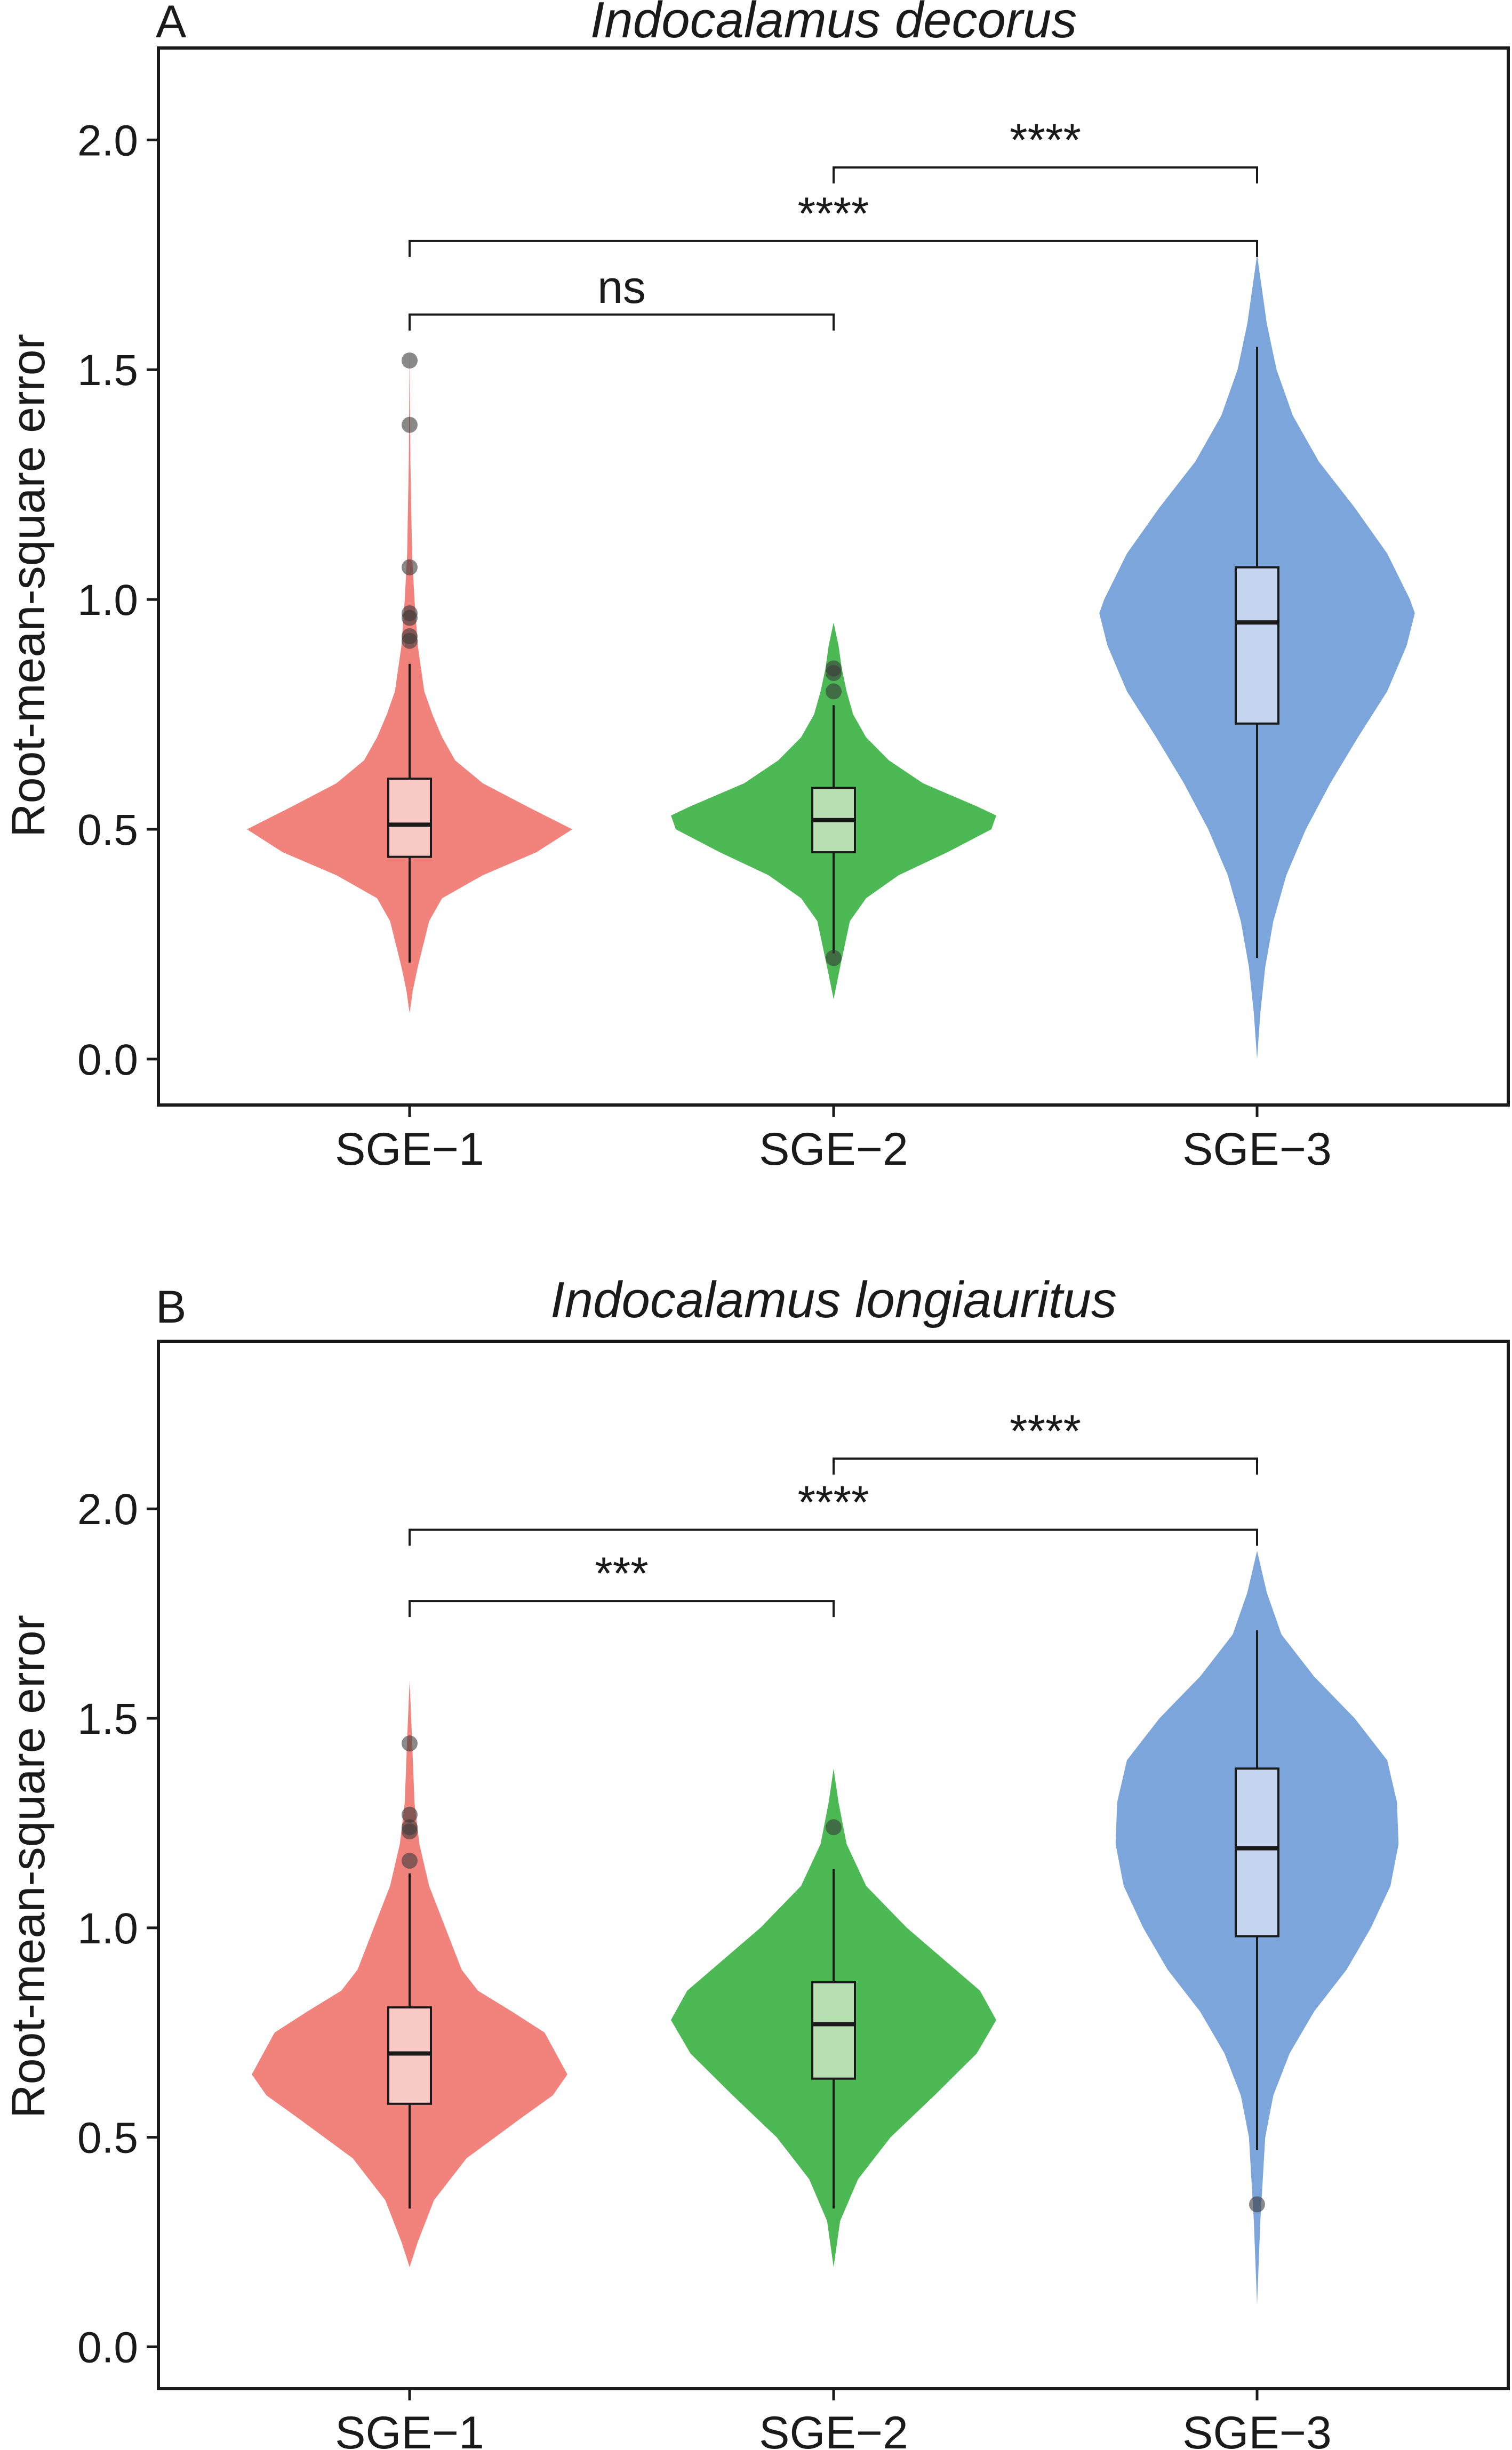 Image resolution: width=1512 pixels, height=2450 pixels. I want to click on panel-b-title: Indocalamus longiauritus, so click(833, 1300).